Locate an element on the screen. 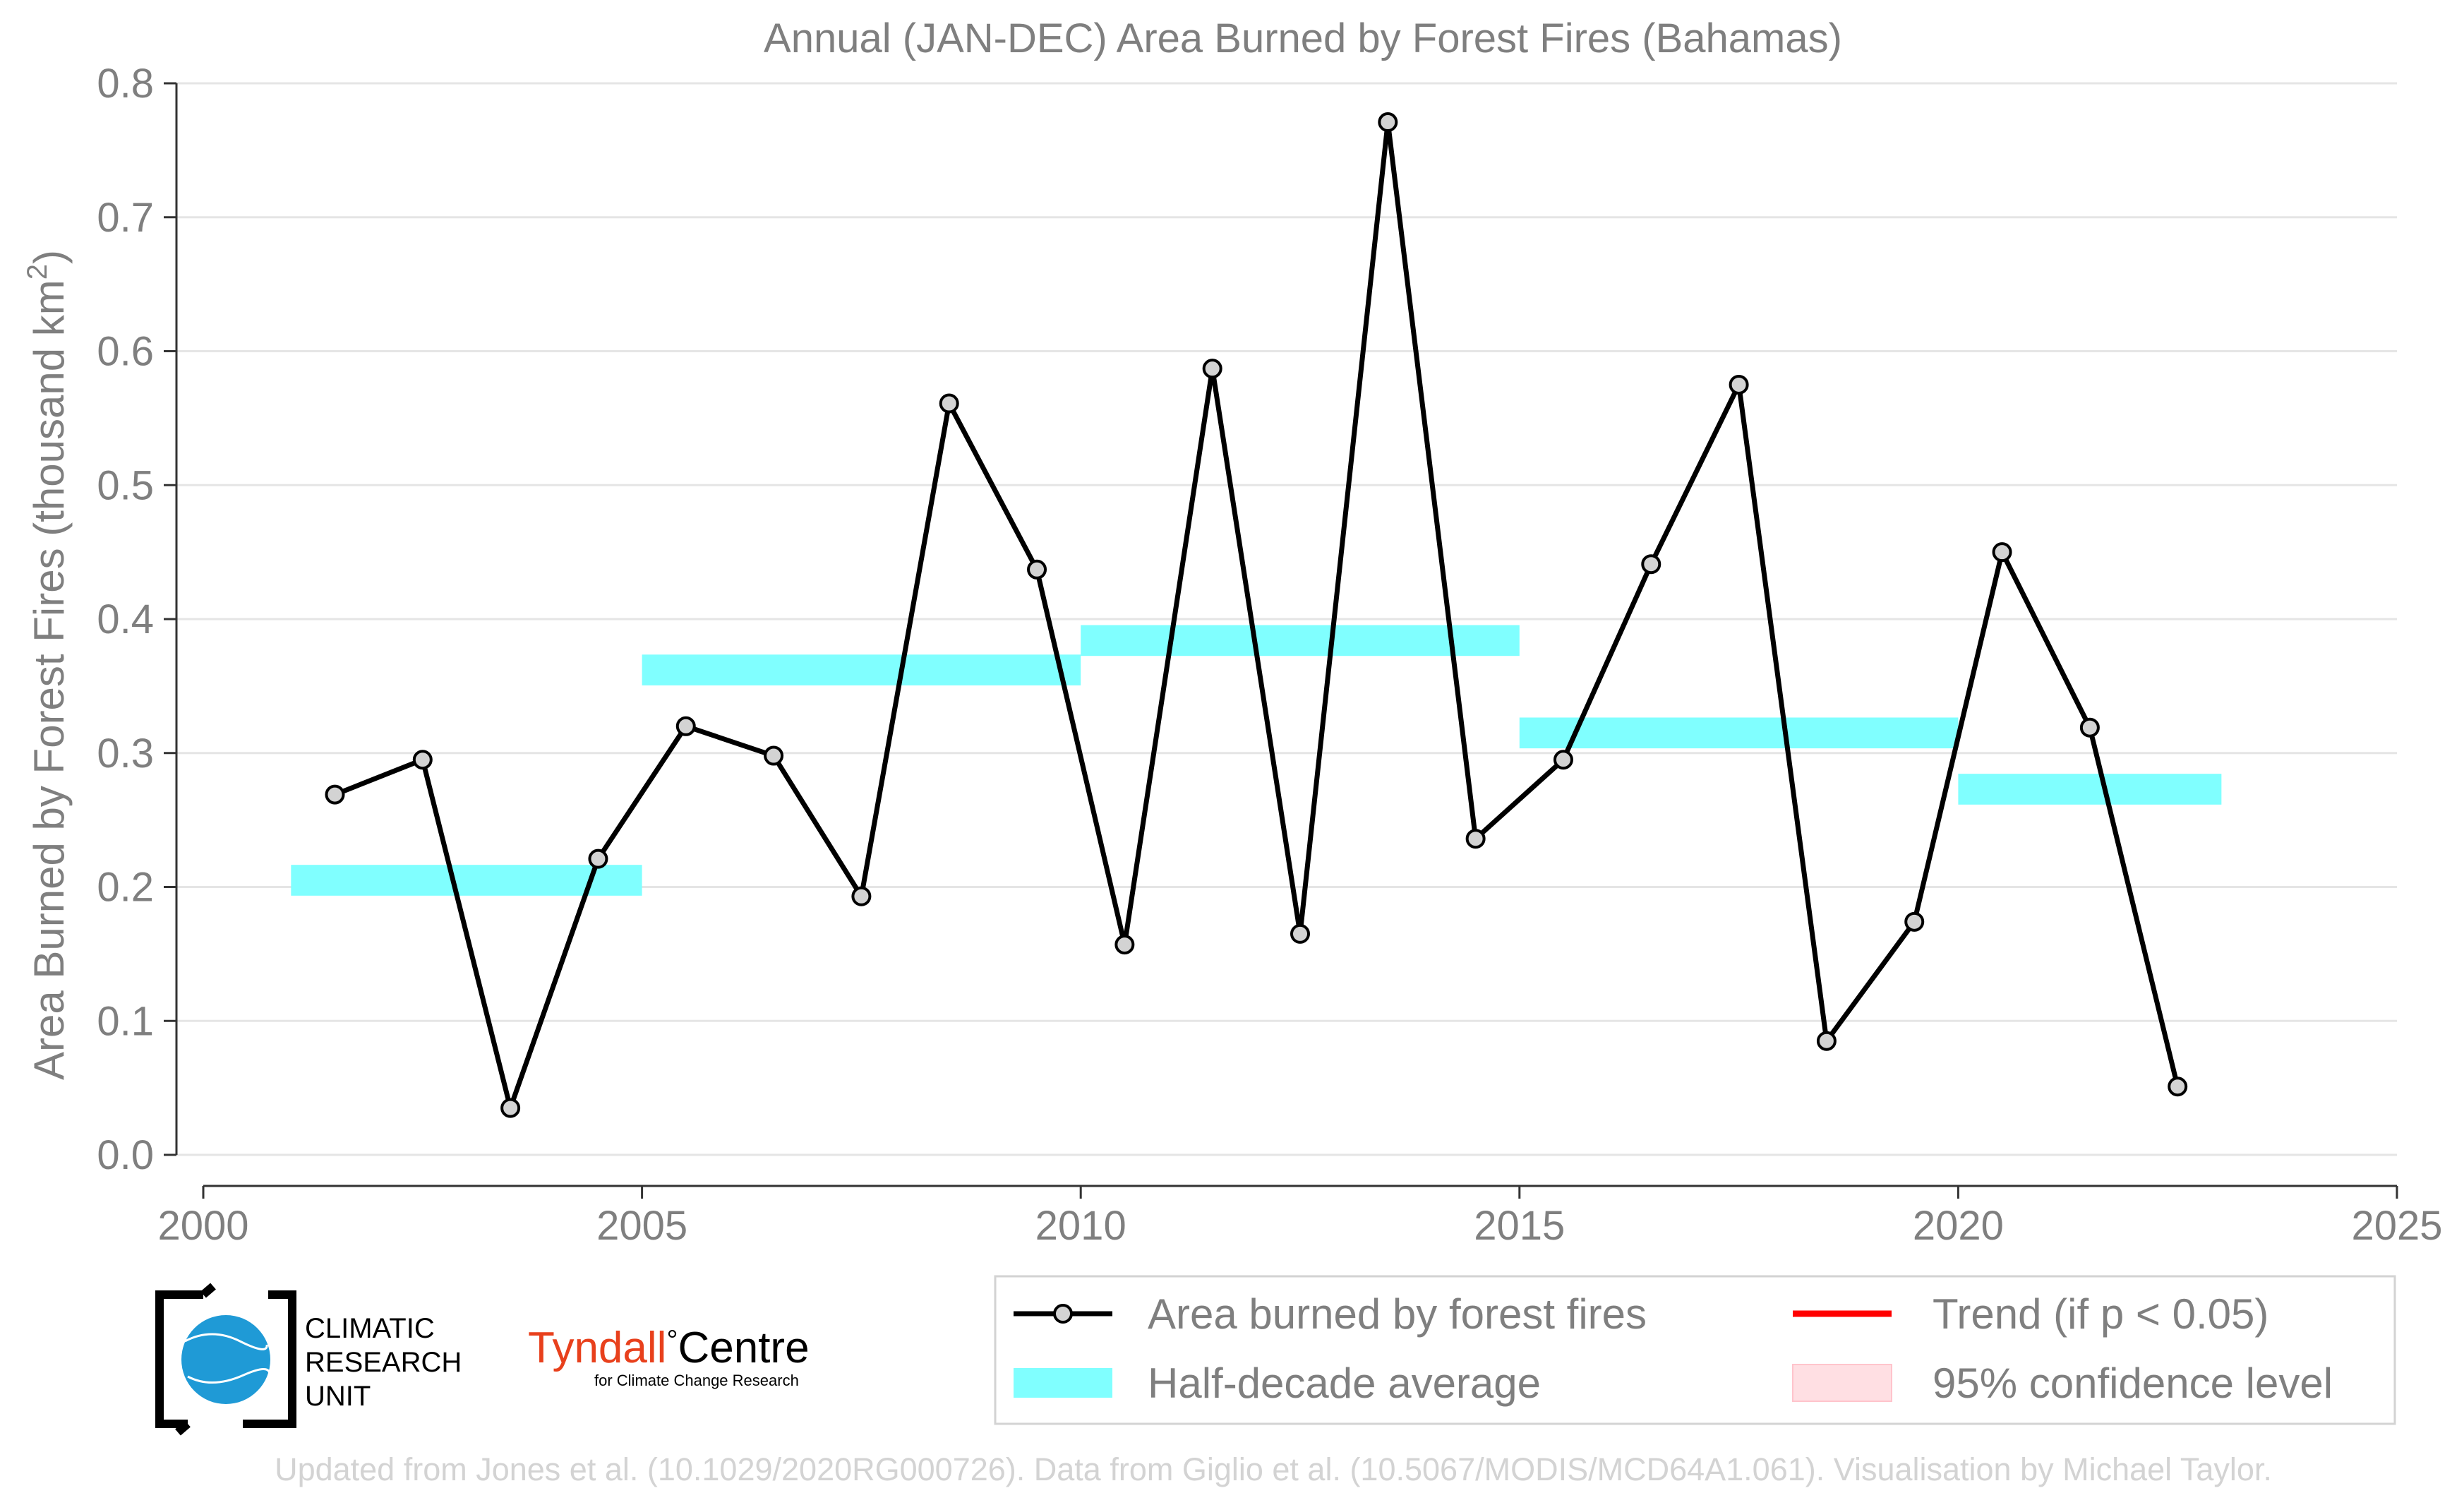  y-tick-label: 0.3 is located at coordinates (125, 754).